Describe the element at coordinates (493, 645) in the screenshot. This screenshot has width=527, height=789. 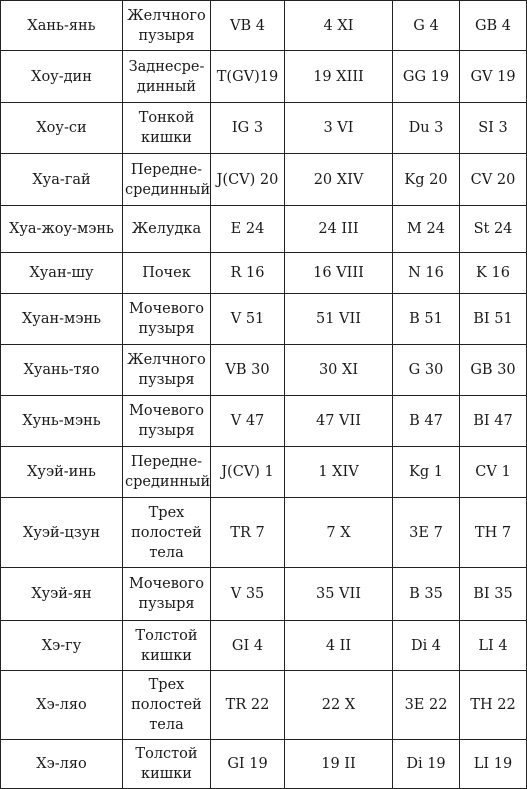
I see `notation-cell-c4: LI 4` at that location.